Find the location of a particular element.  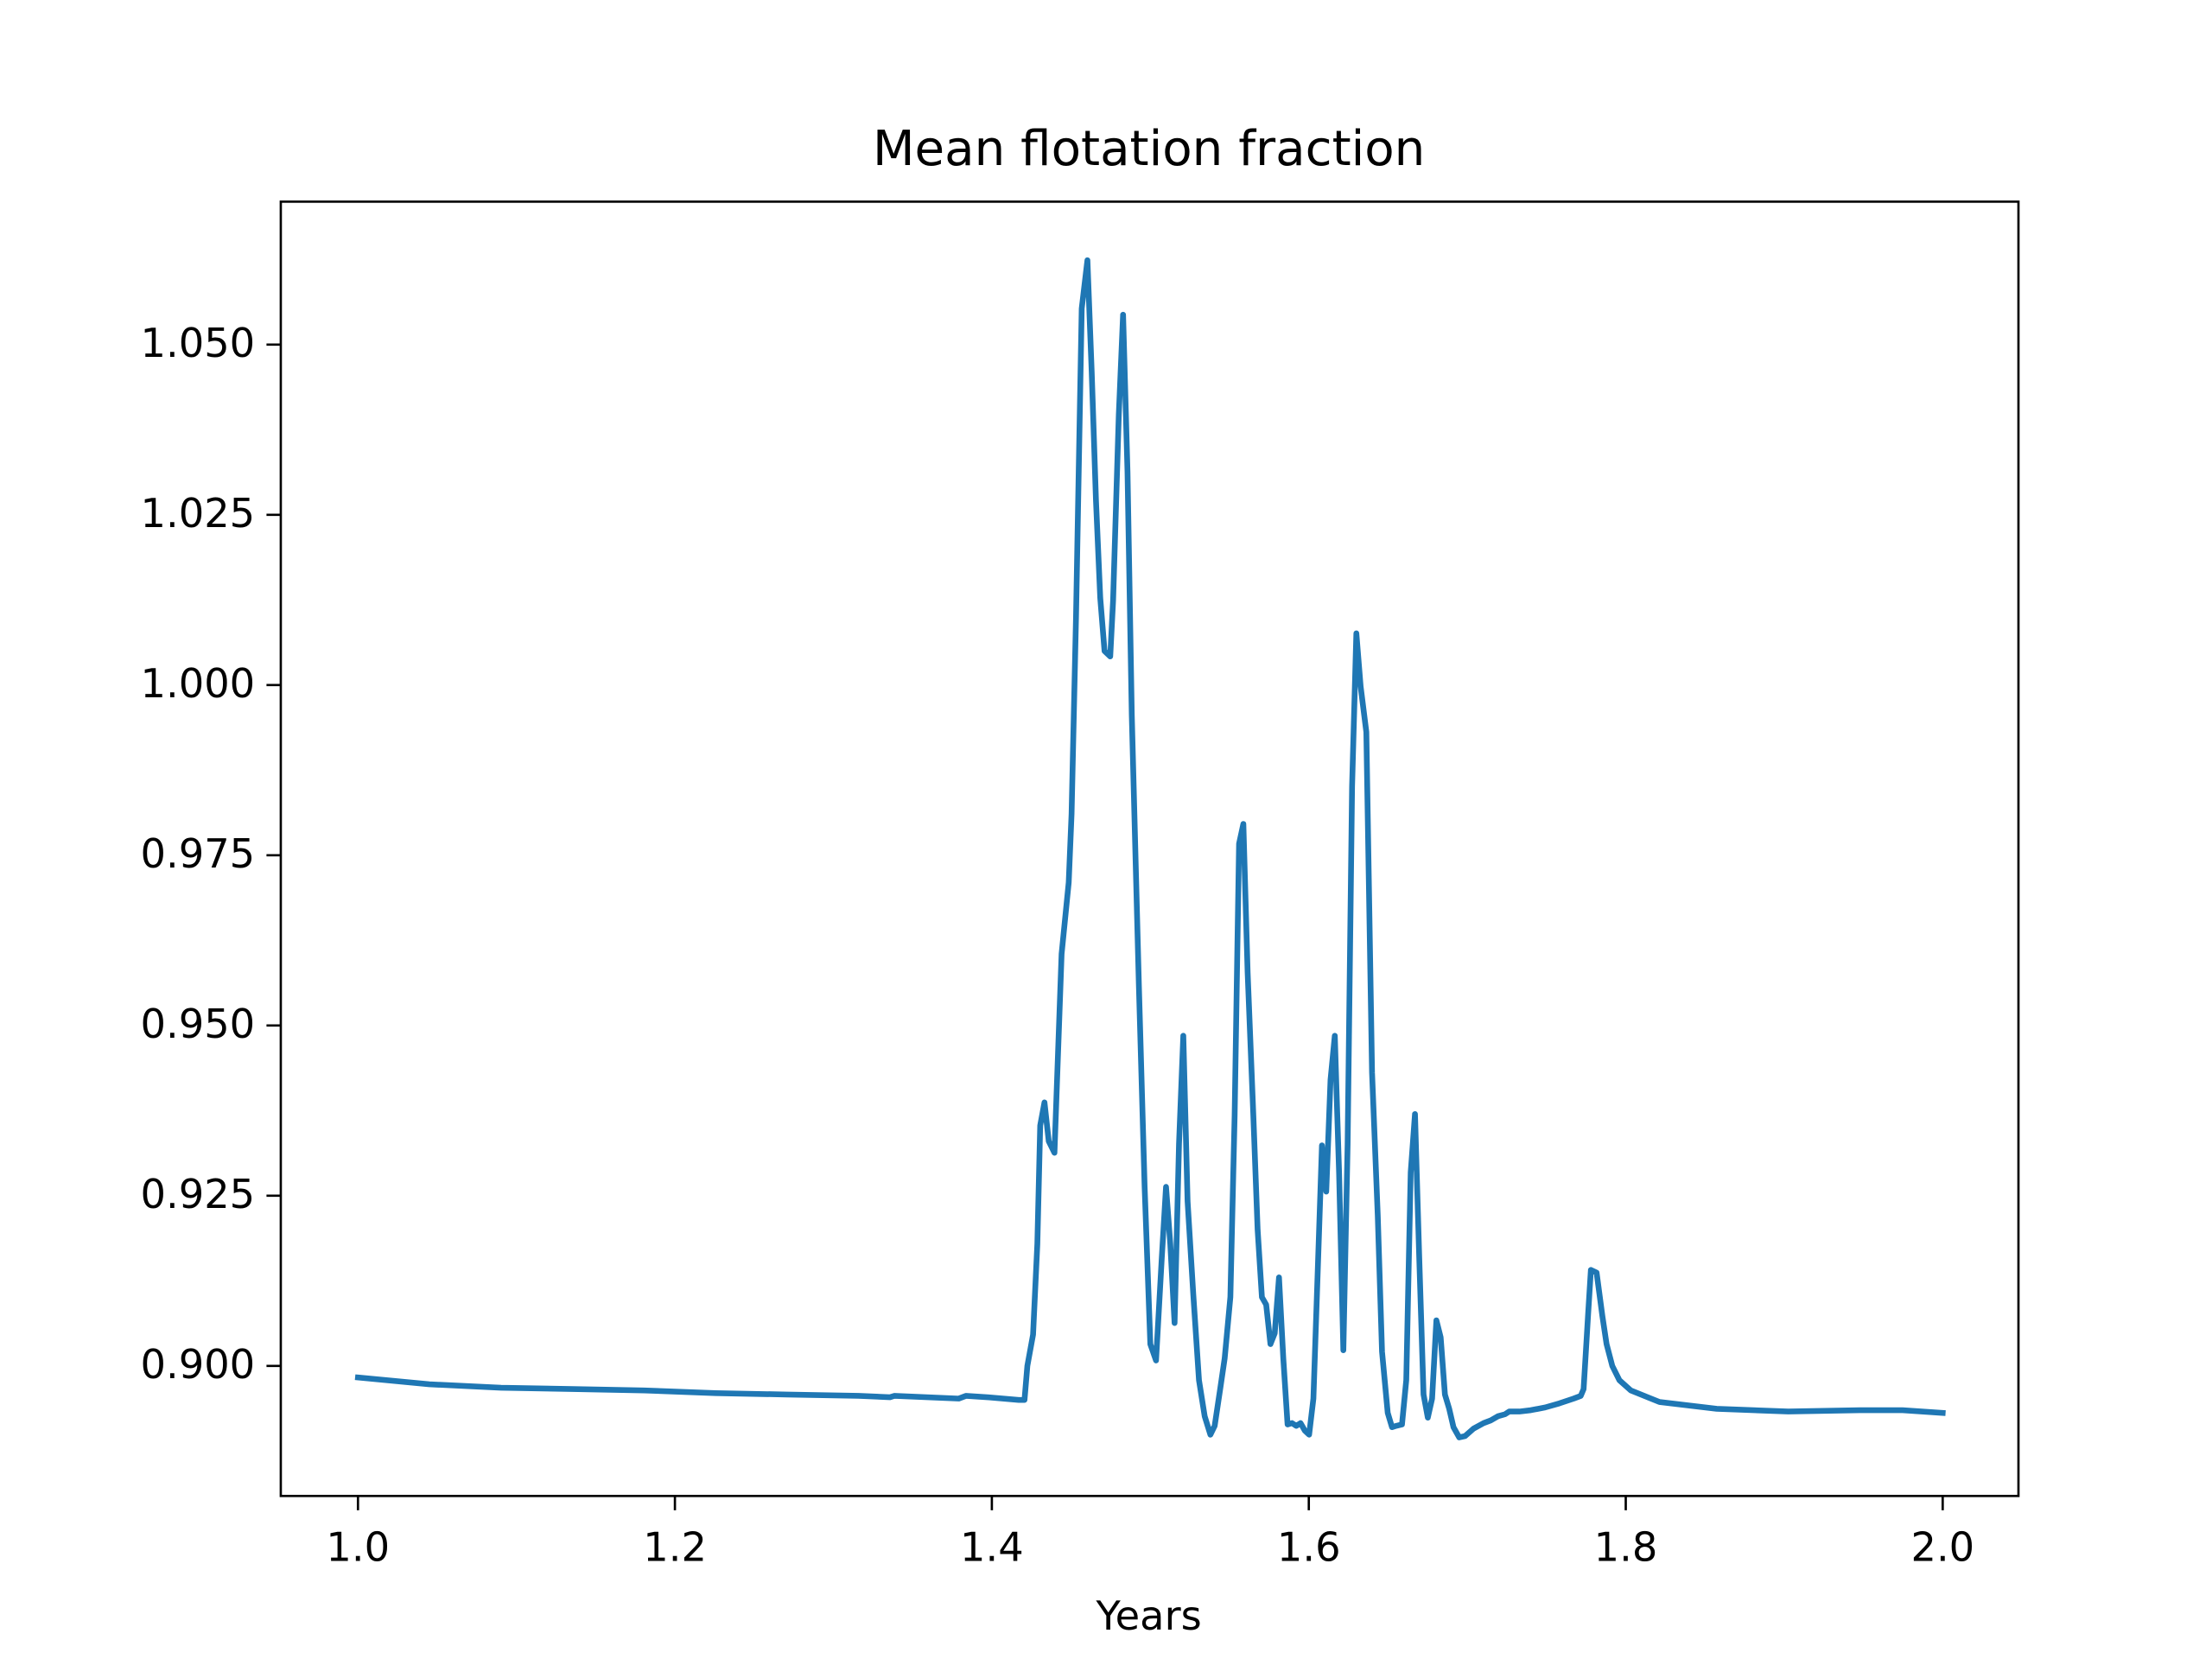

x-tick-label: 1.2 is located at coordinates (675, 1547).